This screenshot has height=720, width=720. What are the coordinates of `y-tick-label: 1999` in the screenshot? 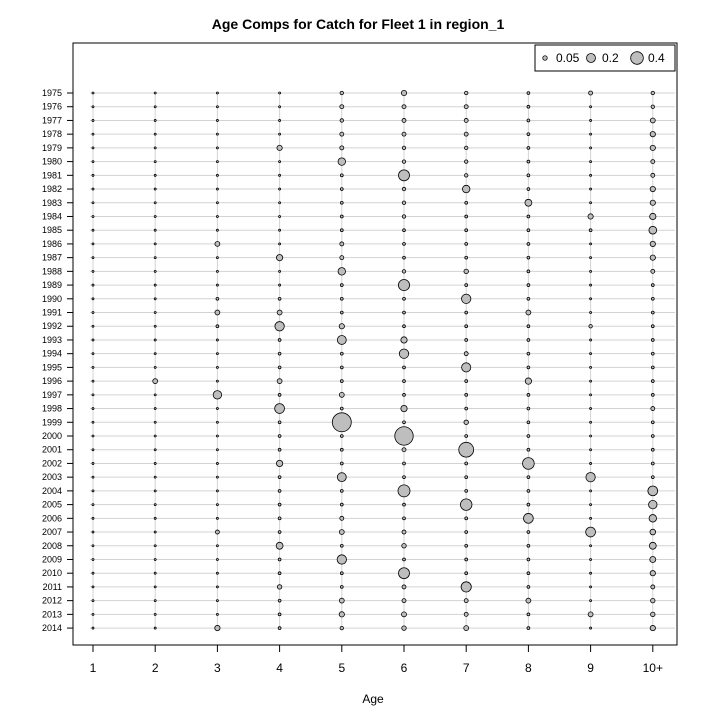 It's located at (52, 422).